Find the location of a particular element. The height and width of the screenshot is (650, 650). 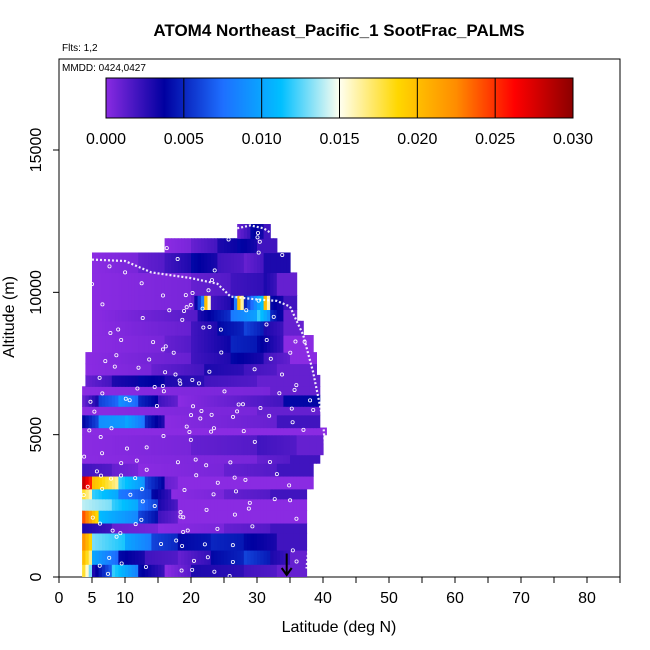

x-tick-label: 30 is located at coordinates (257, 598).